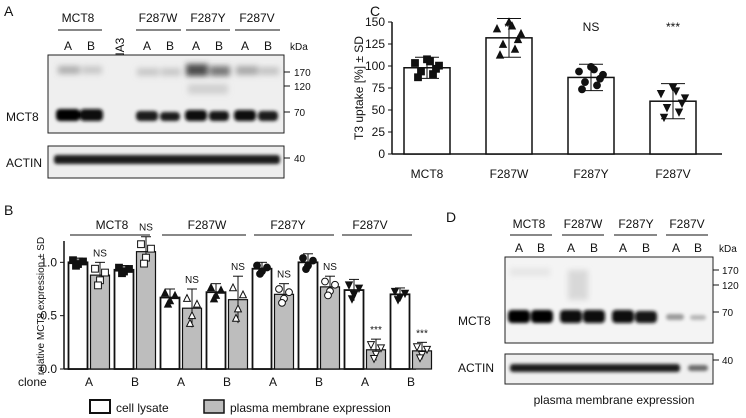  Describe the element at coordinates (519, 248) in the screenshot. I see `panel-d-lane-1: A` at that location.